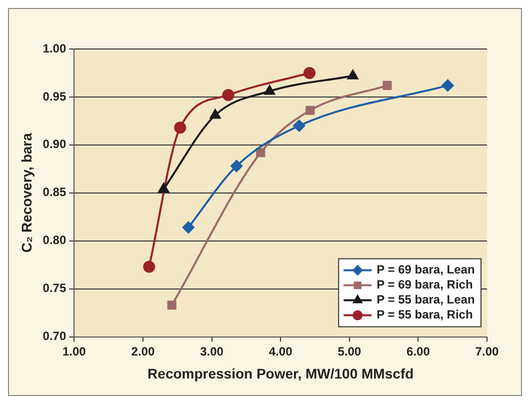 This screenshot has width=528, height=402. I want to click on y-tick-label: 0.75, so click(54, 288).